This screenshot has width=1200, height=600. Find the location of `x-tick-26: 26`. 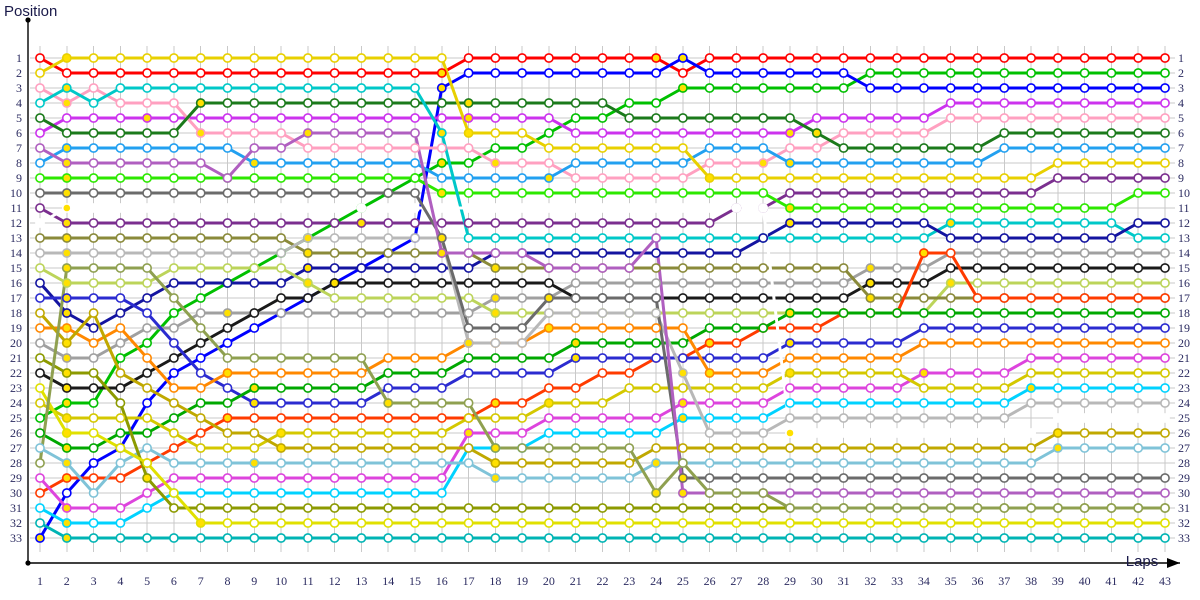

x-tick-26: 26 is located at coordinates (710, 581).